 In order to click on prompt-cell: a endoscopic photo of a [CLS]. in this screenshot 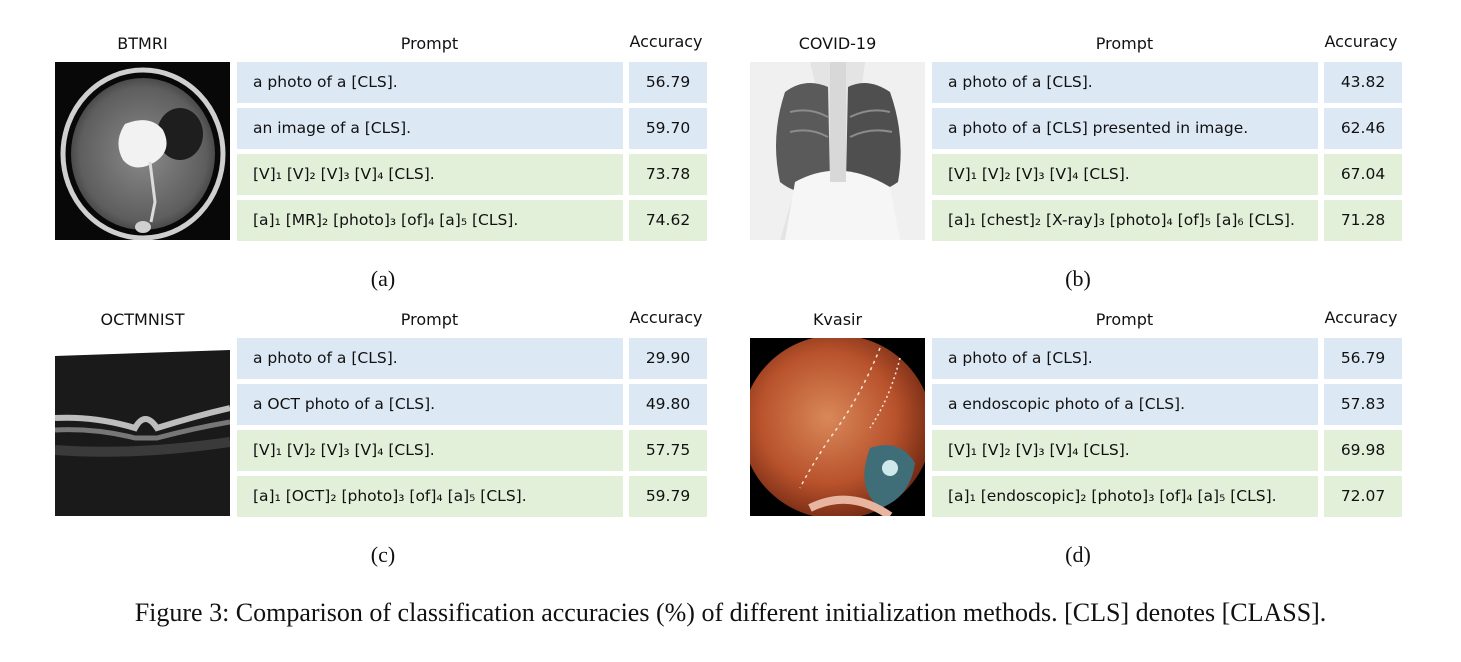, I will do `click(1125, 404)`.